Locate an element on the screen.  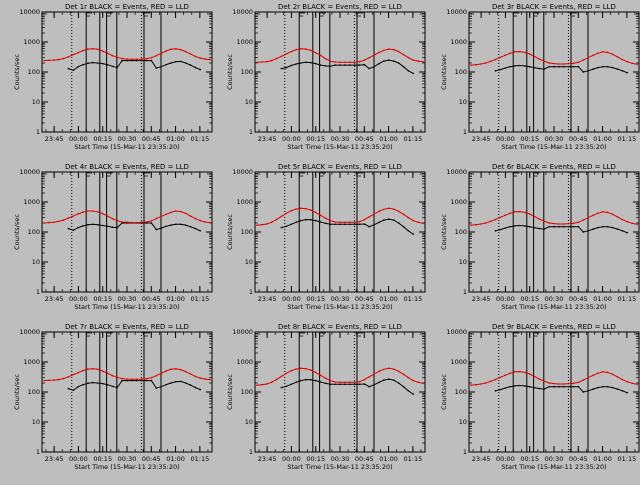
panel-title: Det 9r BLACK = Events, RED = LLD is located at coordinates (554, 327).